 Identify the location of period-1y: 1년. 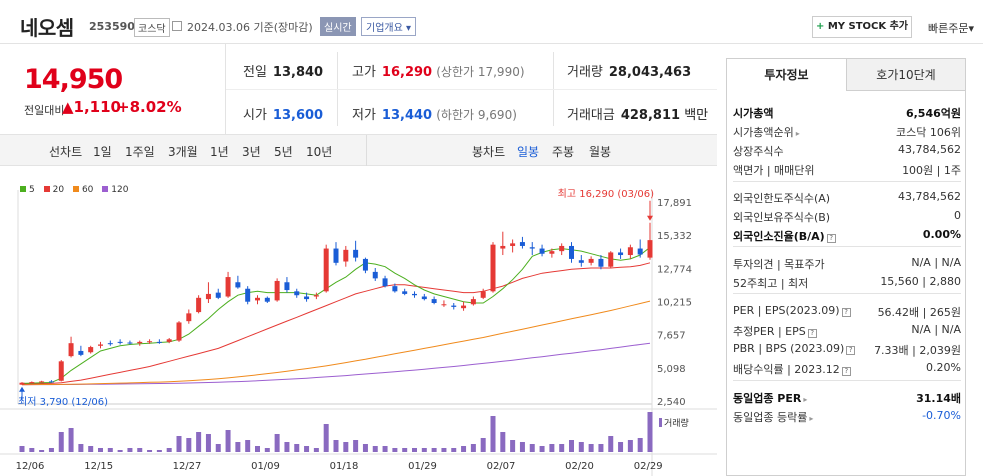
(219, 152).